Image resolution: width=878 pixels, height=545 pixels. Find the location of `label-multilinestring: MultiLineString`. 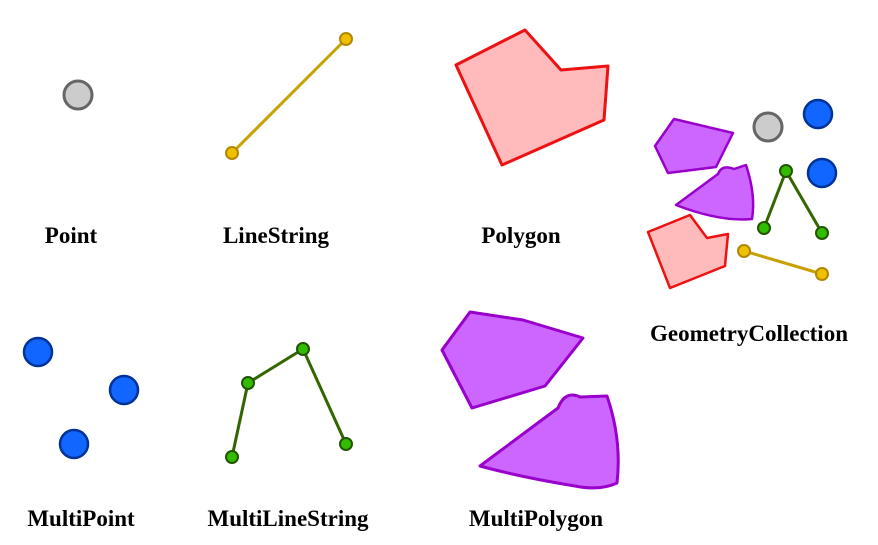

label-multilinestring: MultiLineString is located at coordinates (288, 518).